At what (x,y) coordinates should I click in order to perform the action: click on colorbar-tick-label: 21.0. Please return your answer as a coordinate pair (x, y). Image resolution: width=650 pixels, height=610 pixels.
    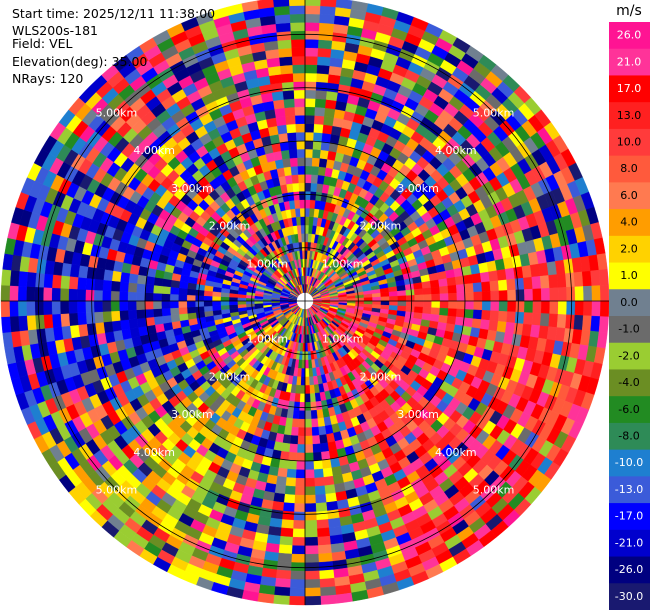
    Looking at the image, I should click on (629, 61).